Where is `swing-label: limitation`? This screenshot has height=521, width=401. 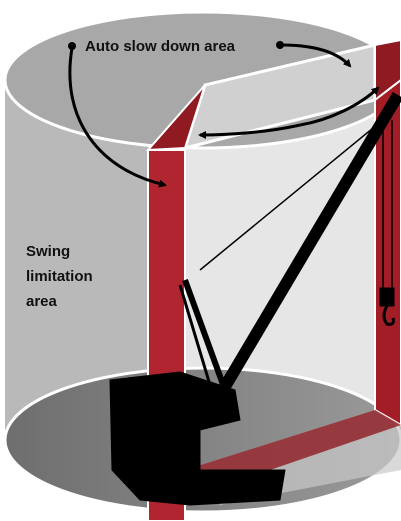
swing-label: limitation is located at coordinates (59, 276).